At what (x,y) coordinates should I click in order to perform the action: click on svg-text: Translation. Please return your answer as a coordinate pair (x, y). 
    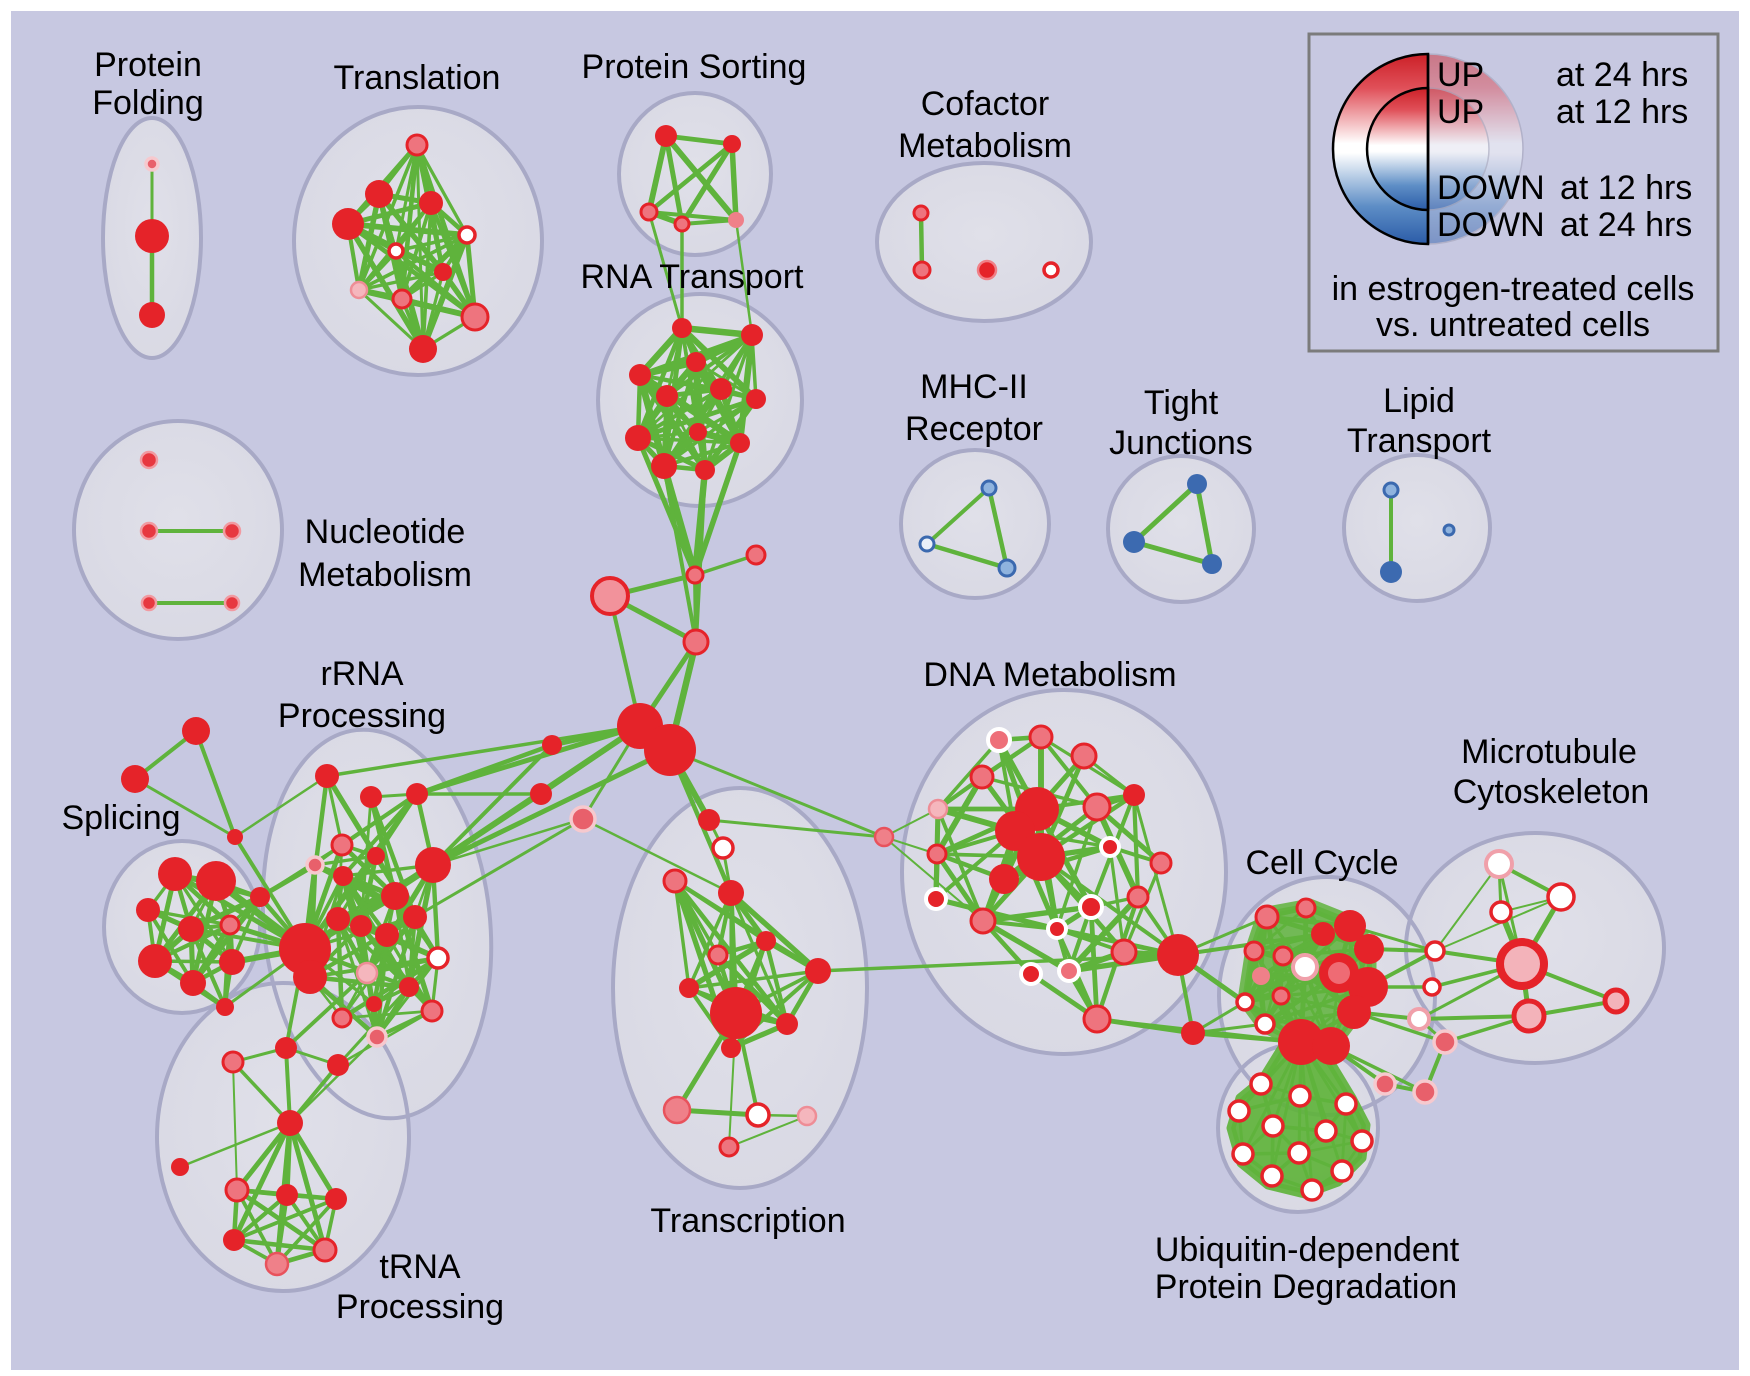
    Looking at the image, I should click on (417, 78).